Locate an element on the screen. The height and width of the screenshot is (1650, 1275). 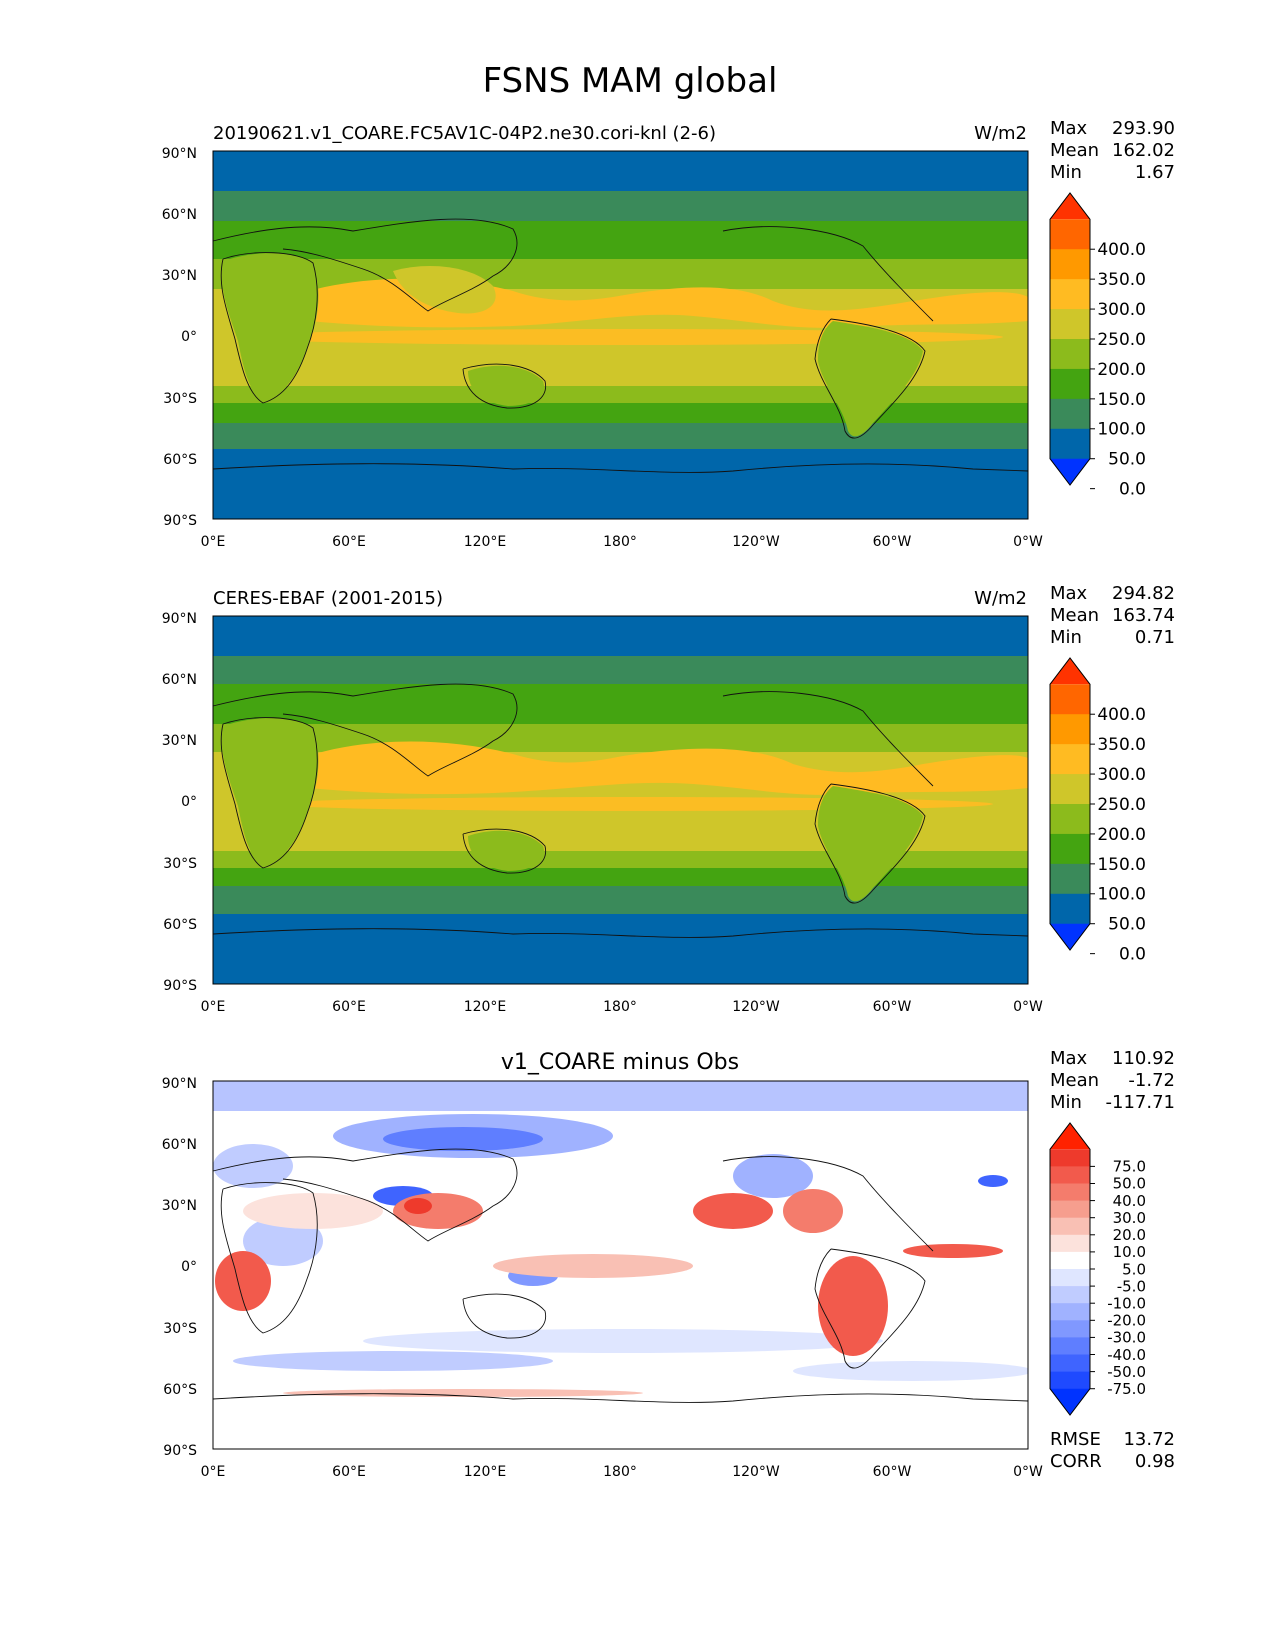
colorbar-tick-label: 400.0 is located at coordinates (1121, 715).